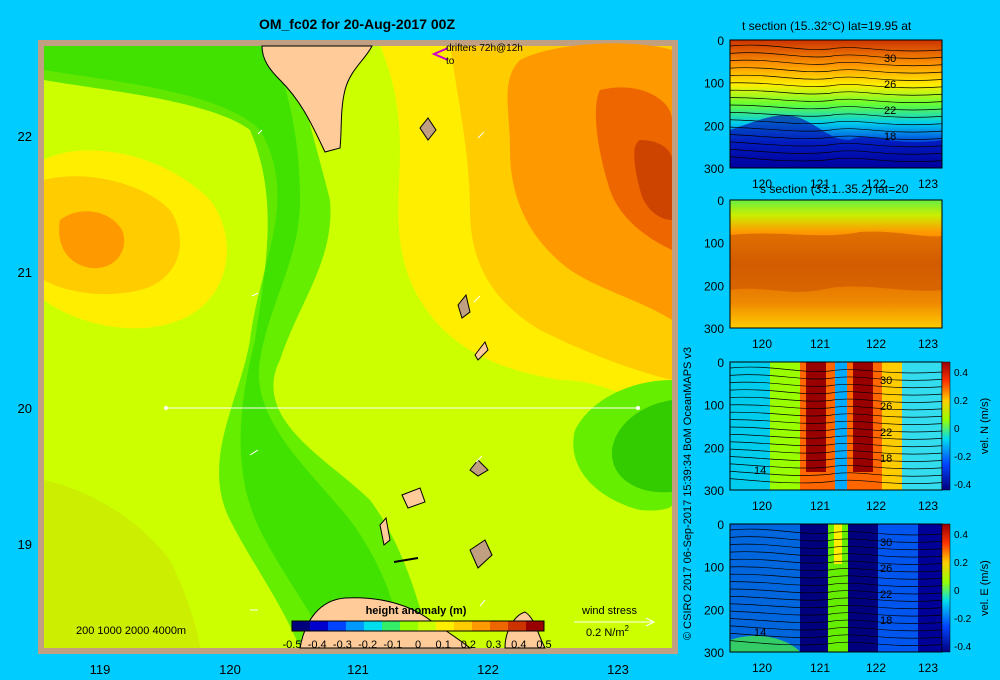  I want to click on panel1-title: t section (15..32°C) lat=19.95 at, so click(827, 26).